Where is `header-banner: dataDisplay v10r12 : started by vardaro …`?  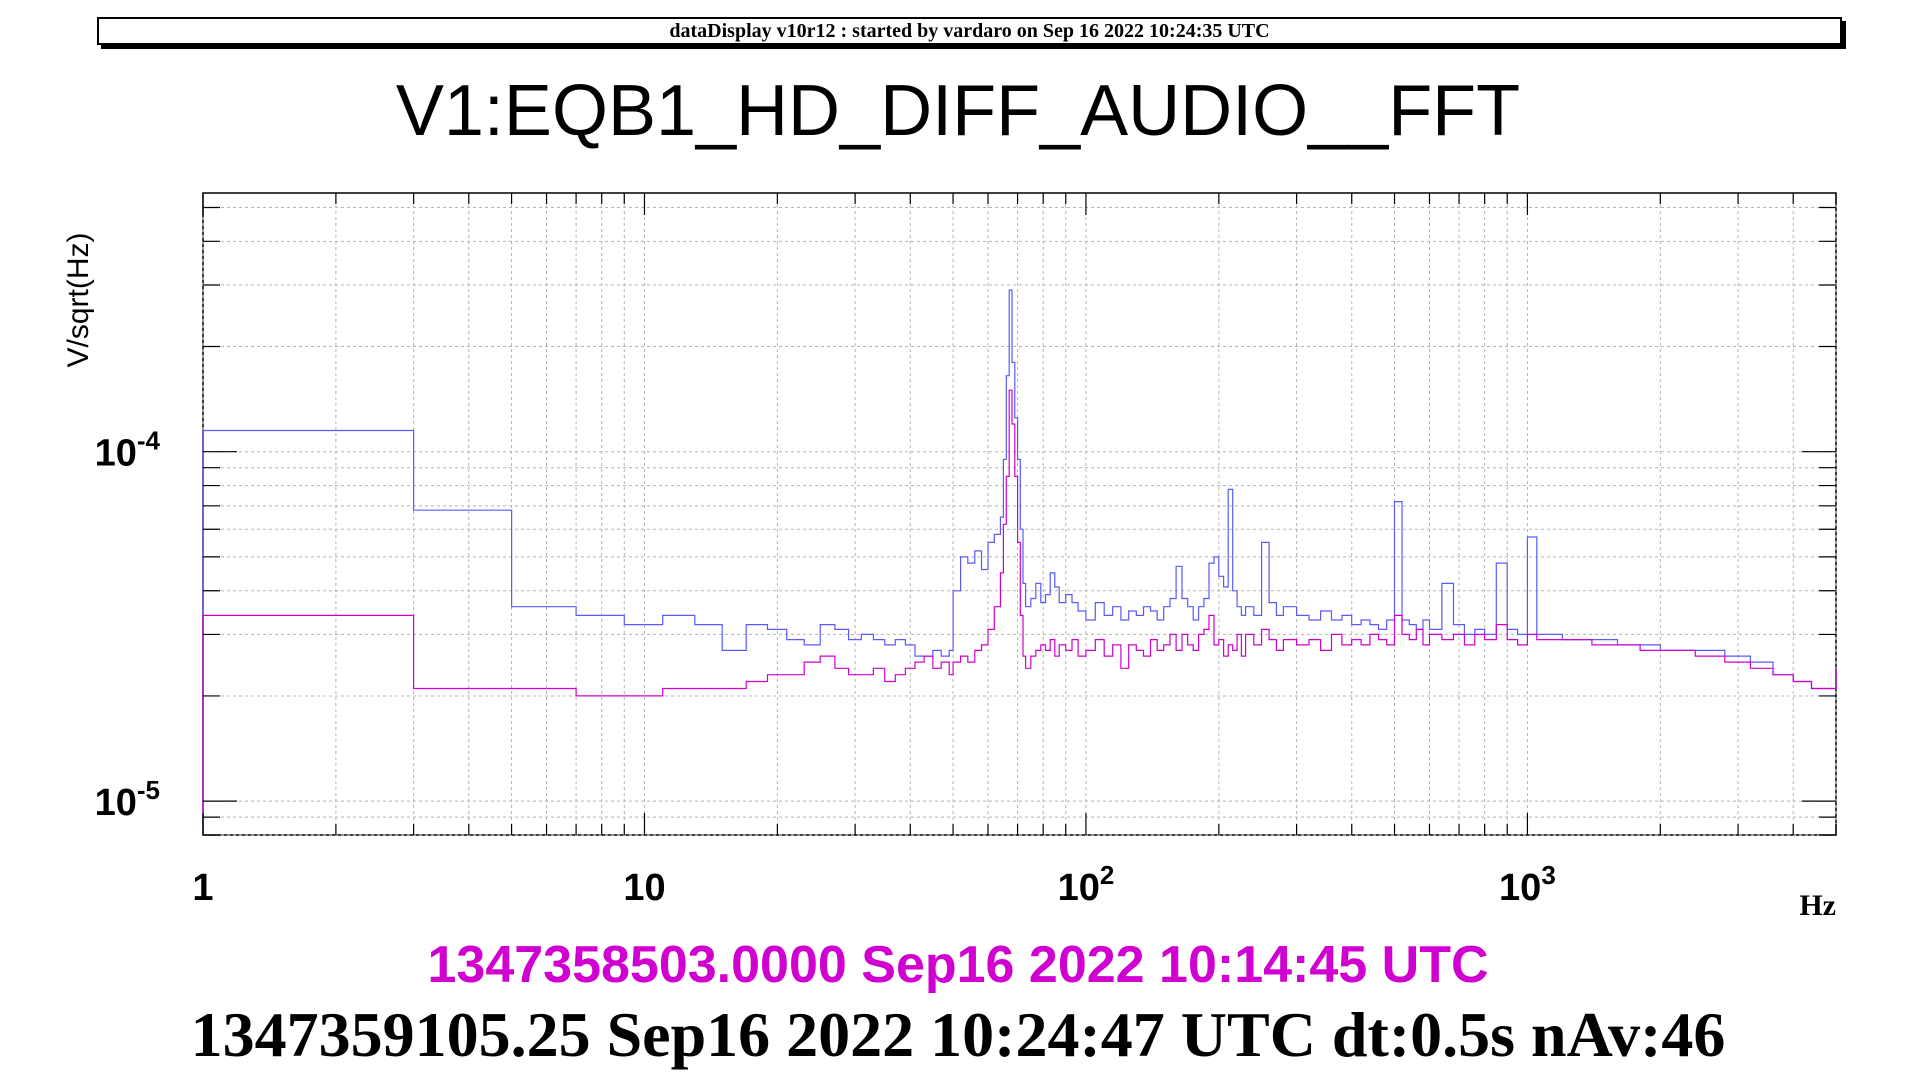 header-banner: dataDisplay v10r12 : started by vardaro … is located at coordinates (969, 31).